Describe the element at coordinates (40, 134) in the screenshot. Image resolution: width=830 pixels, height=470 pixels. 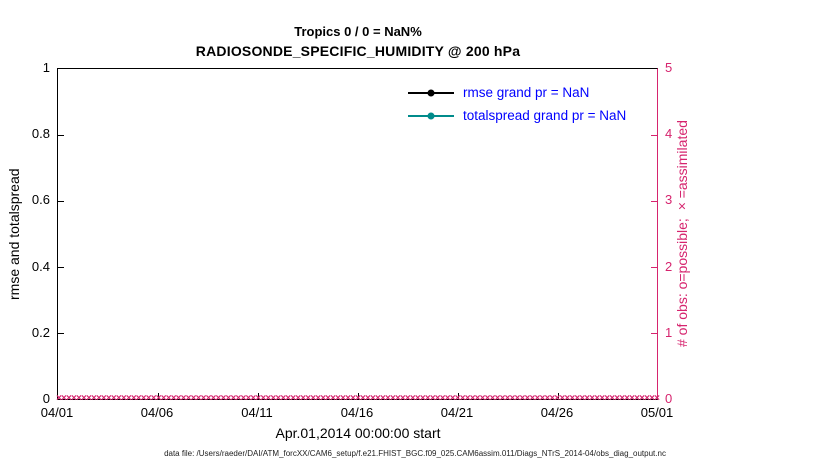
I see `left-y-tick-label: 0.8` at that location.